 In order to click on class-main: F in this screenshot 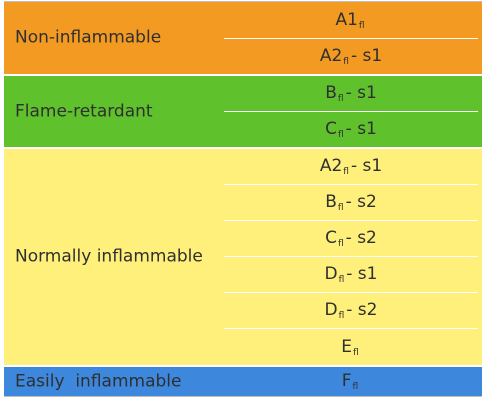, I will do `click(346, 381)`.